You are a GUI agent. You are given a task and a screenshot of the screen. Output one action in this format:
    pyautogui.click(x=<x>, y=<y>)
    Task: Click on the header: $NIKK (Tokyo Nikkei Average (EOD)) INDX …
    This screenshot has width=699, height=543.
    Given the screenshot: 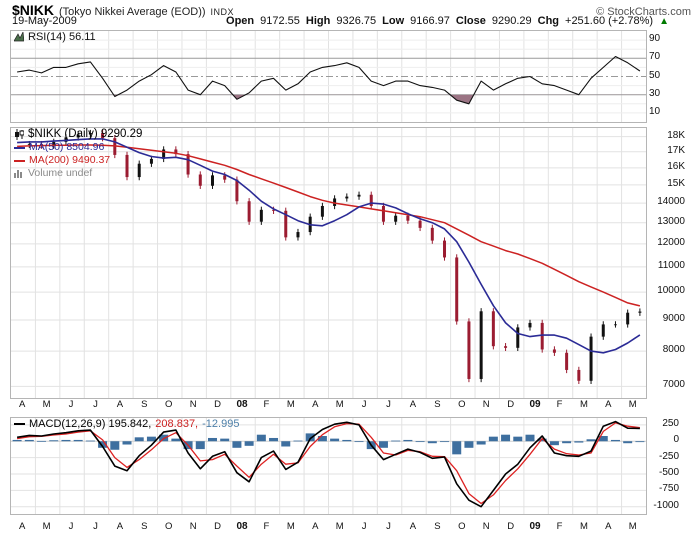 What is the action you would take?
    pyautogui.click(x=351, y=10)
    